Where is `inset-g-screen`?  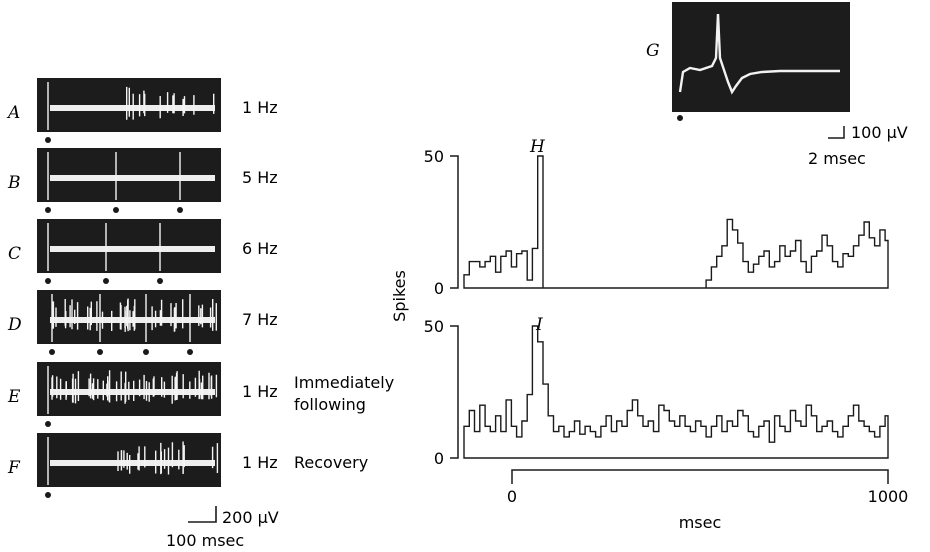 inset-g-screen is located at coordinates (761, 57).